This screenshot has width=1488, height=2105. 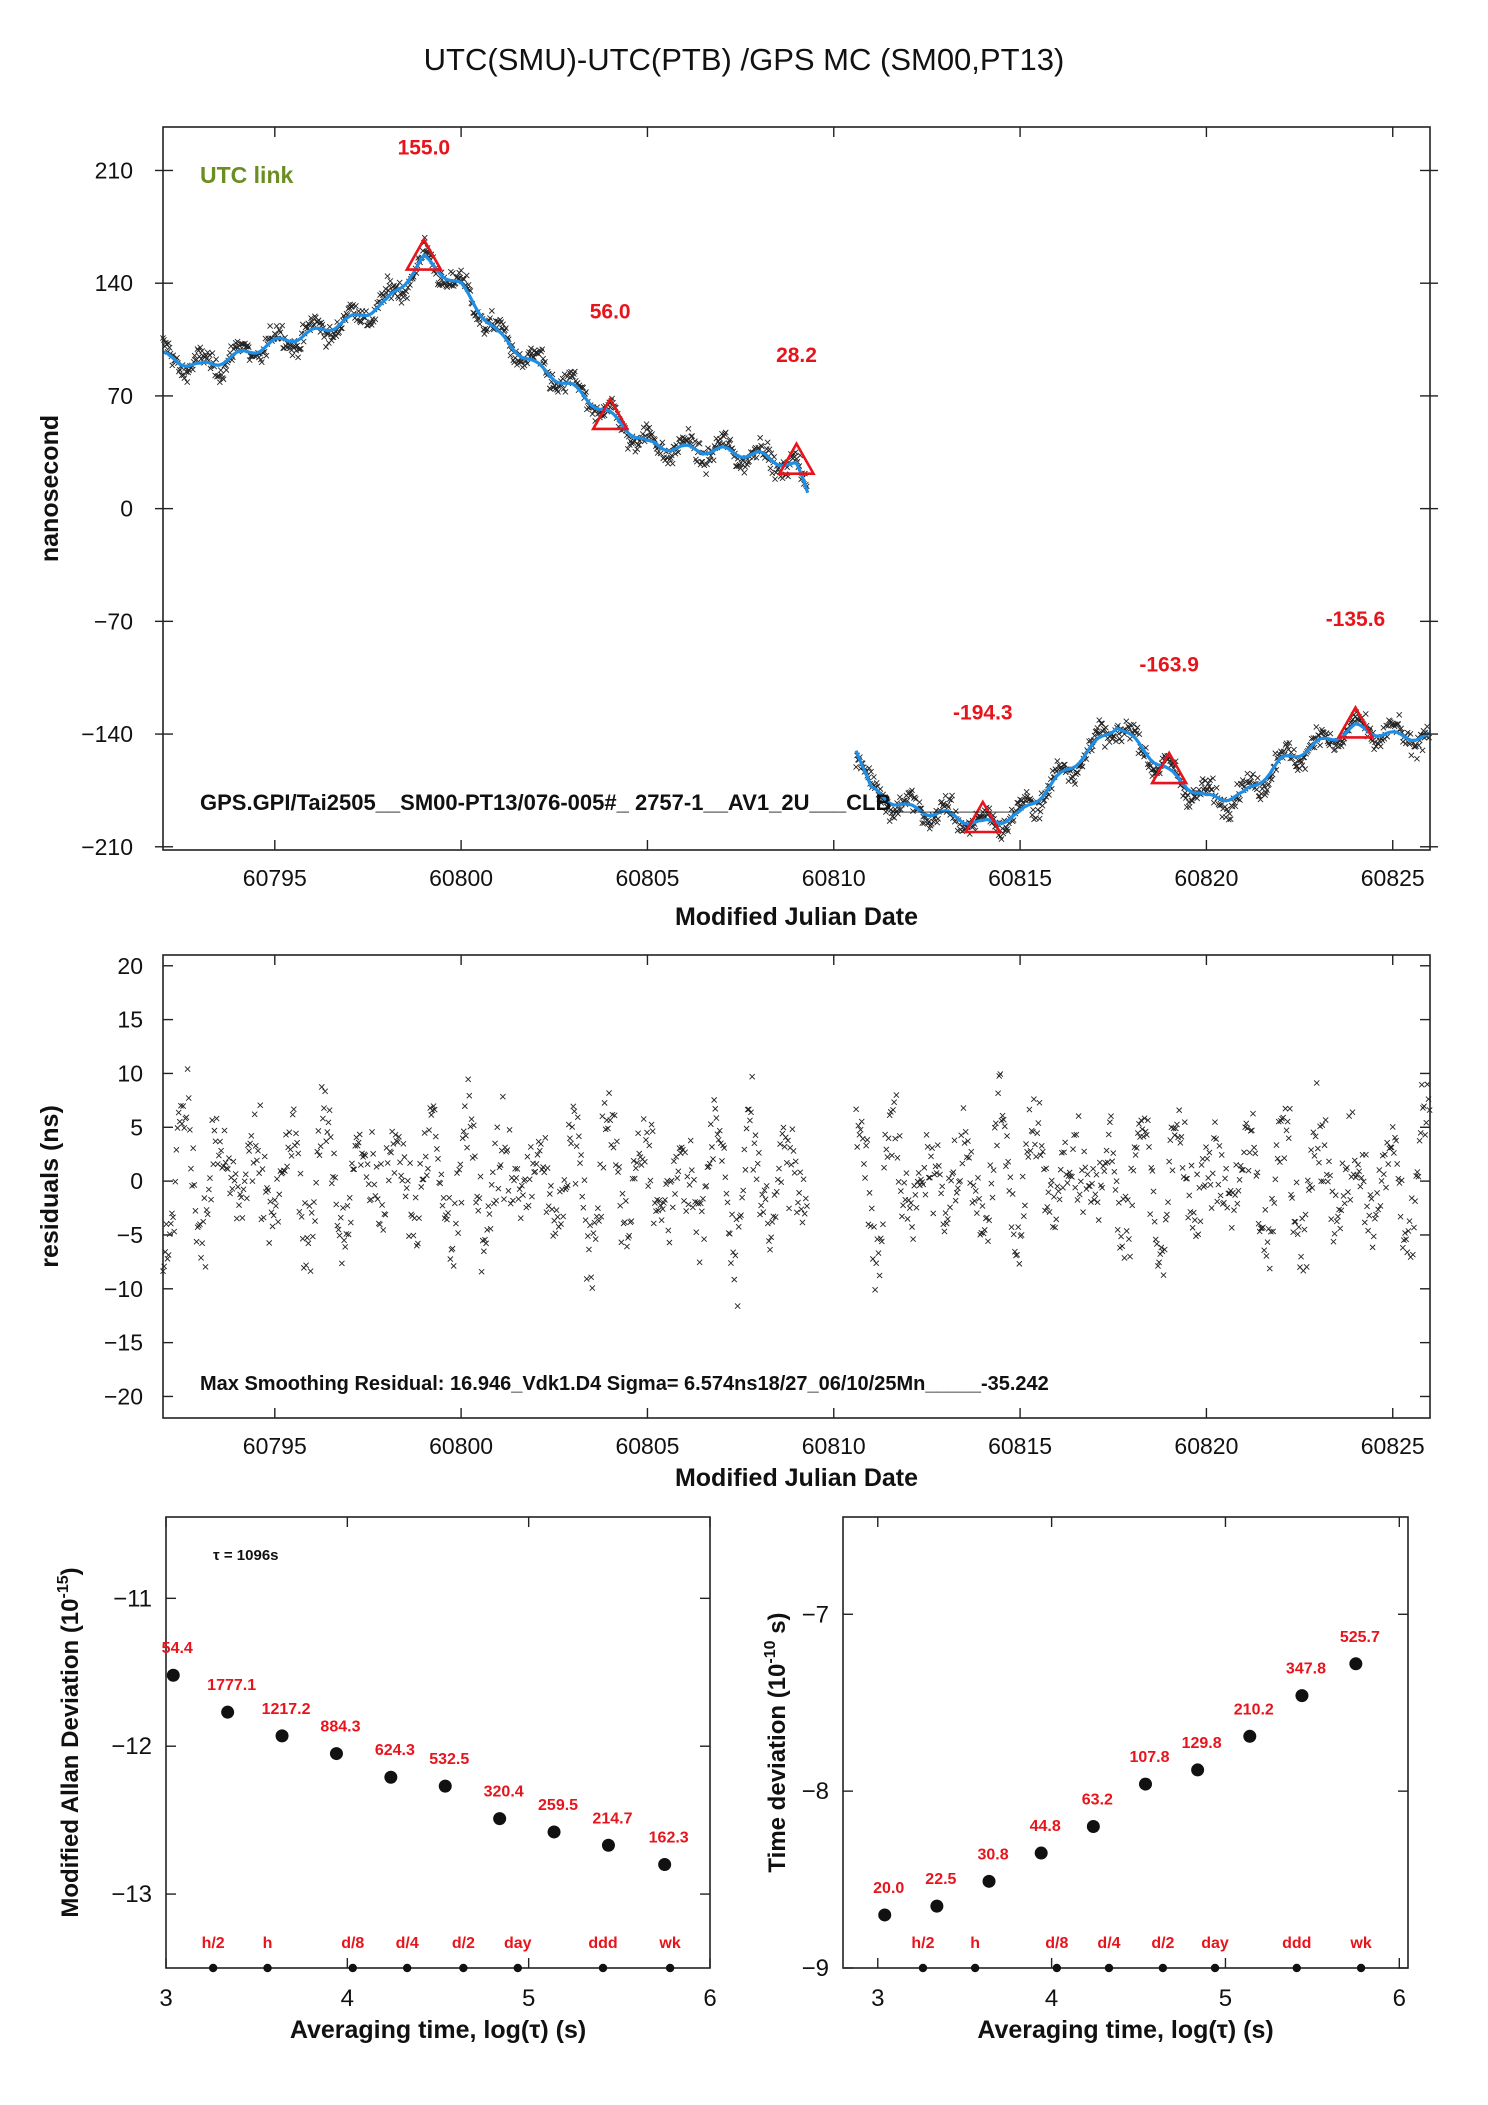 I want to click on adev-x-tick-label: 5, so click(x=528, y=1998).